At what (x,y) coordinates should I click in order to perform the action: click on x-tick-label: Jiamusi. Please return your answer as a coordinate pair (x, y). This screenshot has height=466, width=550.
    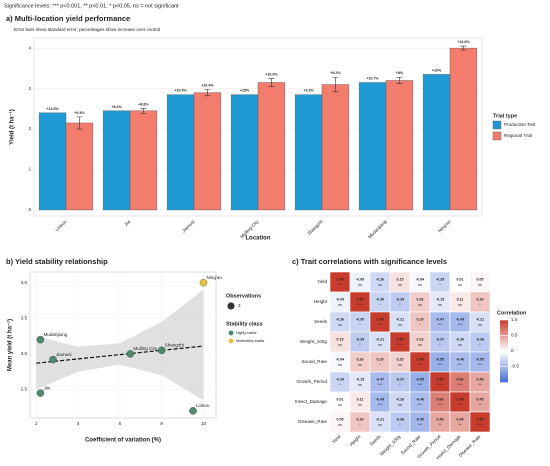
    Looking at the image, I should click on (188, 226).